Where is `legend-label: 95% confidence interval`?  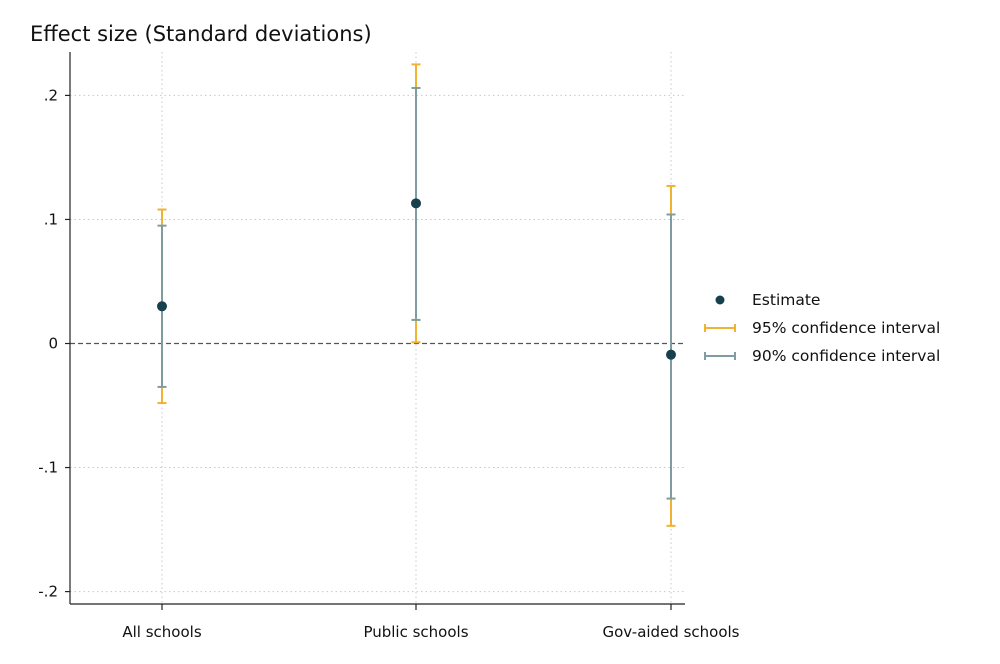 legend-label: 95% confidence interval is located at coordinates (846, 328).